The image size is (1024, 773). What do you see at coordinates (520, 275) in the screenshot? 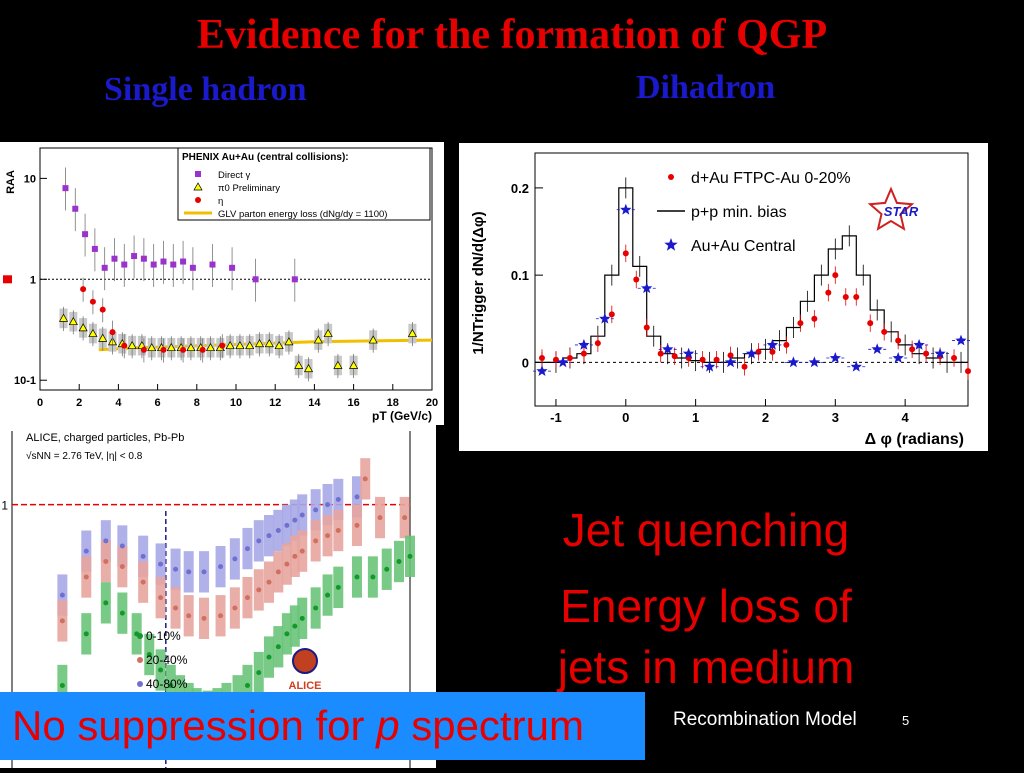
I see `star-y-tick-label: 0.1` at bounding box center [520, 275].